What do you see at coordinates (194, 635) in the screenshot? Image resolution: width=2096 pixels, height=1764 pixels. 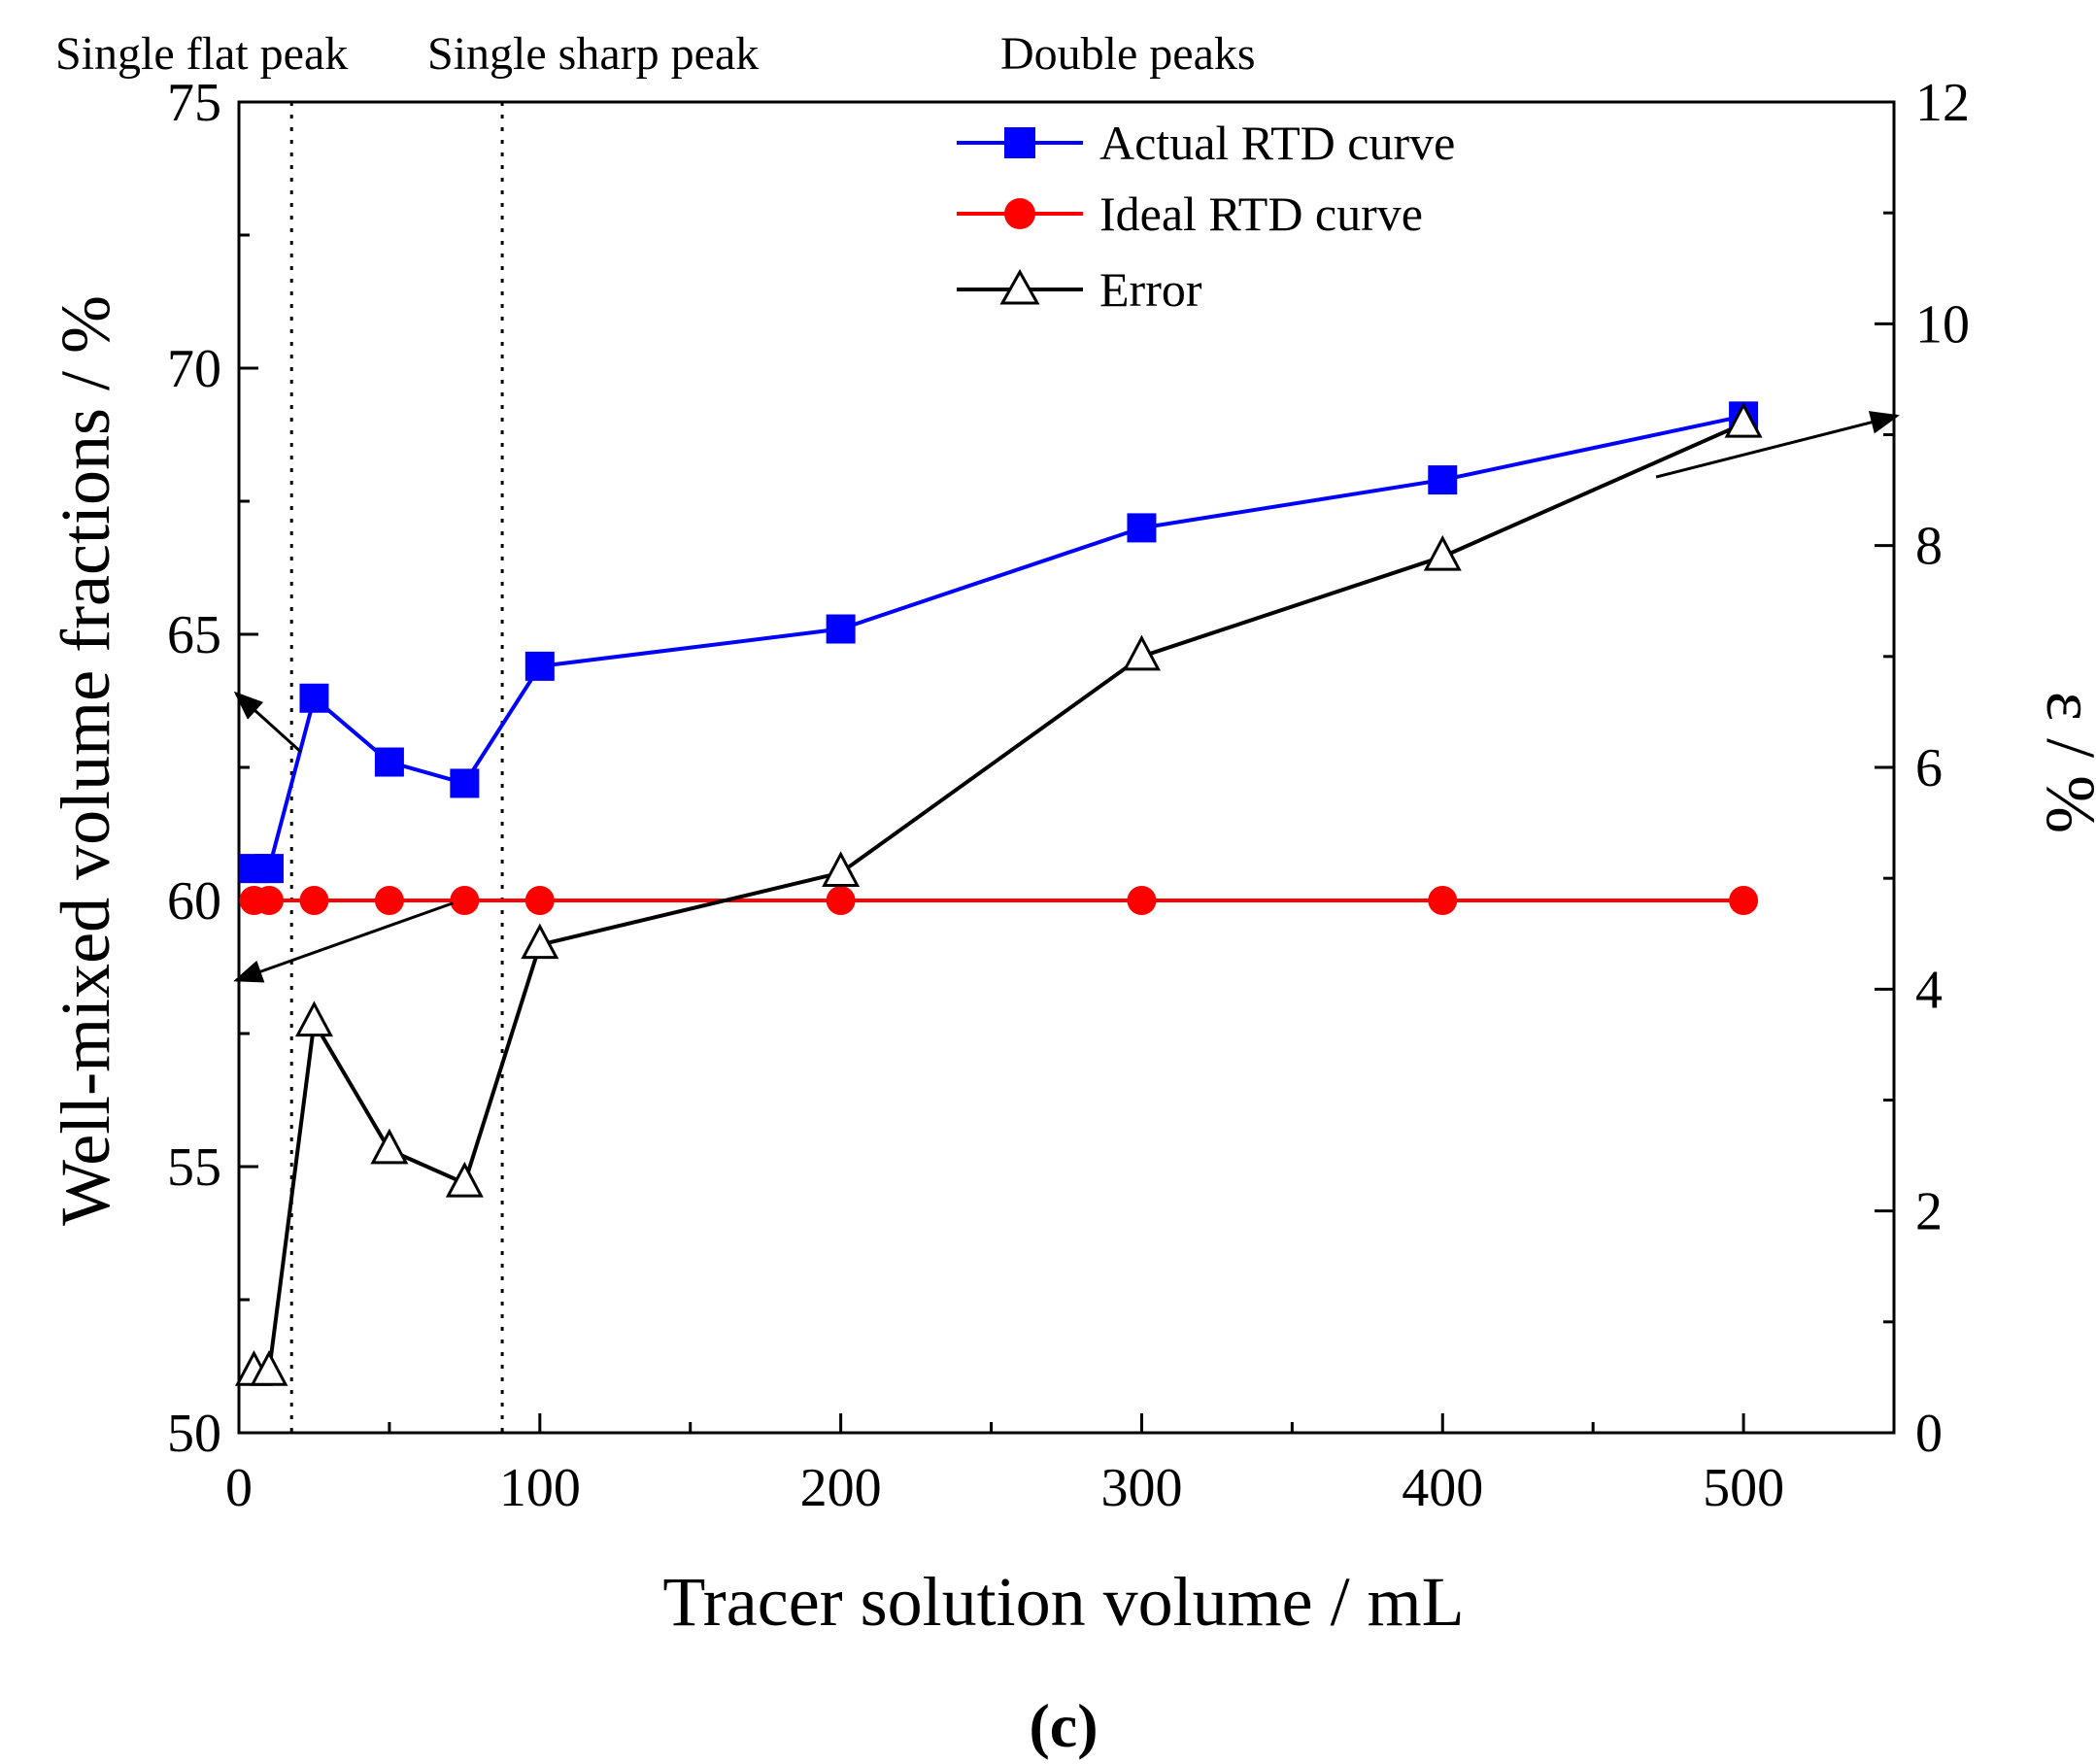 I see `y-tick-label: 65` at bounding box center [194, 635].